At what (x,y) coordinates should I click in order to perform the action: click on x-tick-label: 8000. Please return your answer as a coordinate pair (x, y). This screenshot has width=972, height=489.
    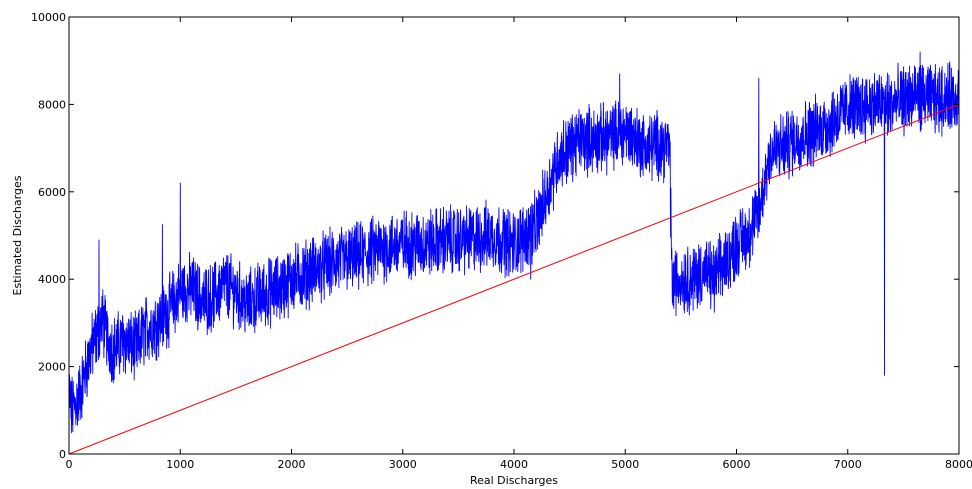
    Looking at the image, I should click on (958, 464).